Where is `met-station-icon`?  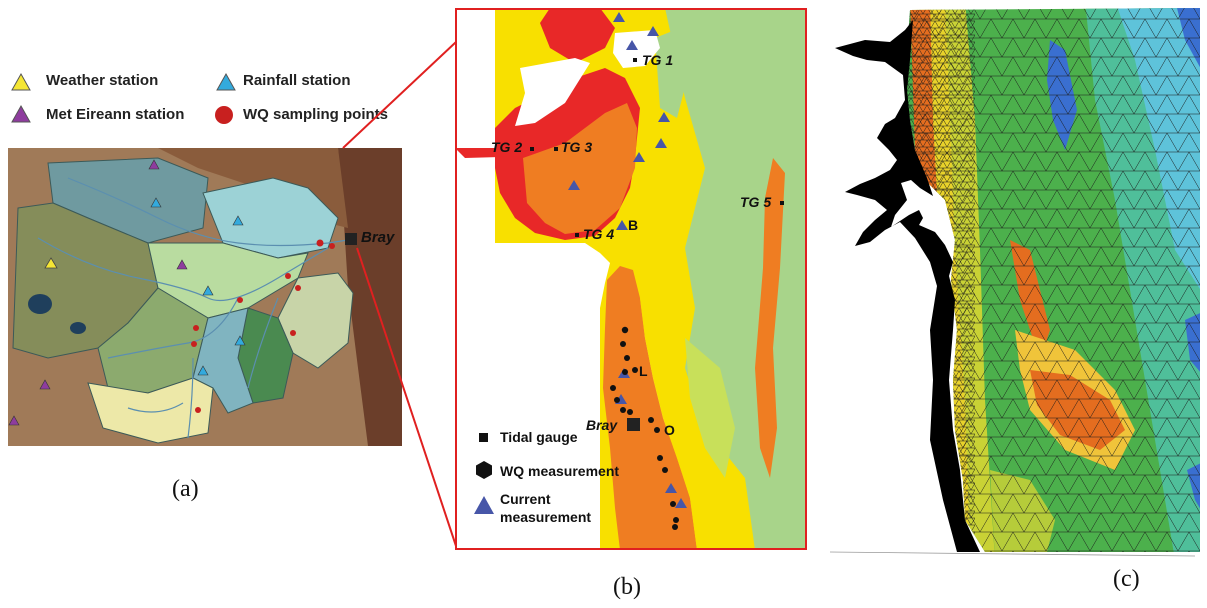
met-station-icon is located at coordinates (21, 113).